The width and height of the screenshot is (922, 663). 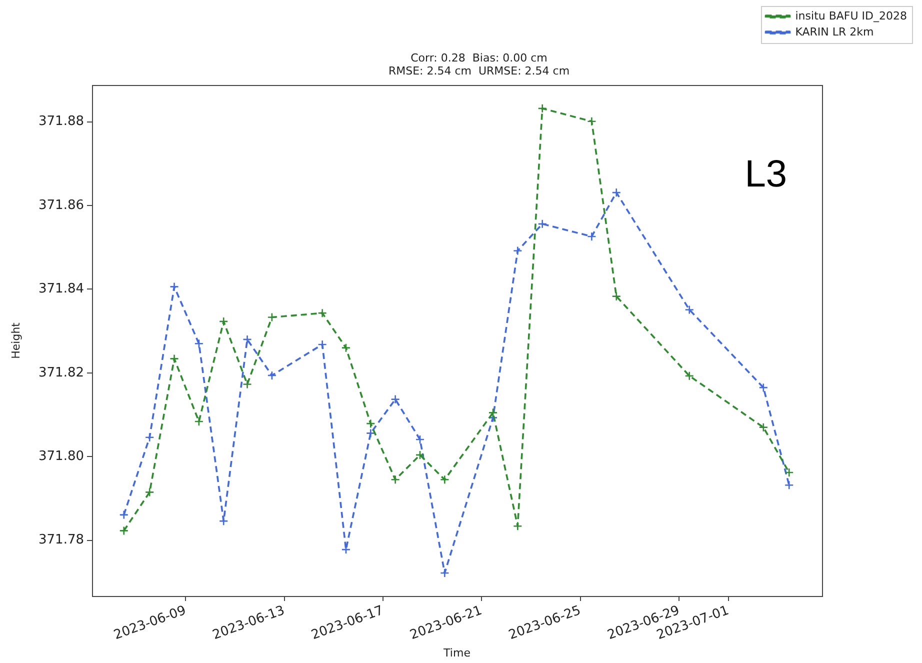 What do you see at coordinates (851, 15) in the screenshot?
I see `legend-label: insitu BAFU ID_2028` at bounding box center [851, 15].